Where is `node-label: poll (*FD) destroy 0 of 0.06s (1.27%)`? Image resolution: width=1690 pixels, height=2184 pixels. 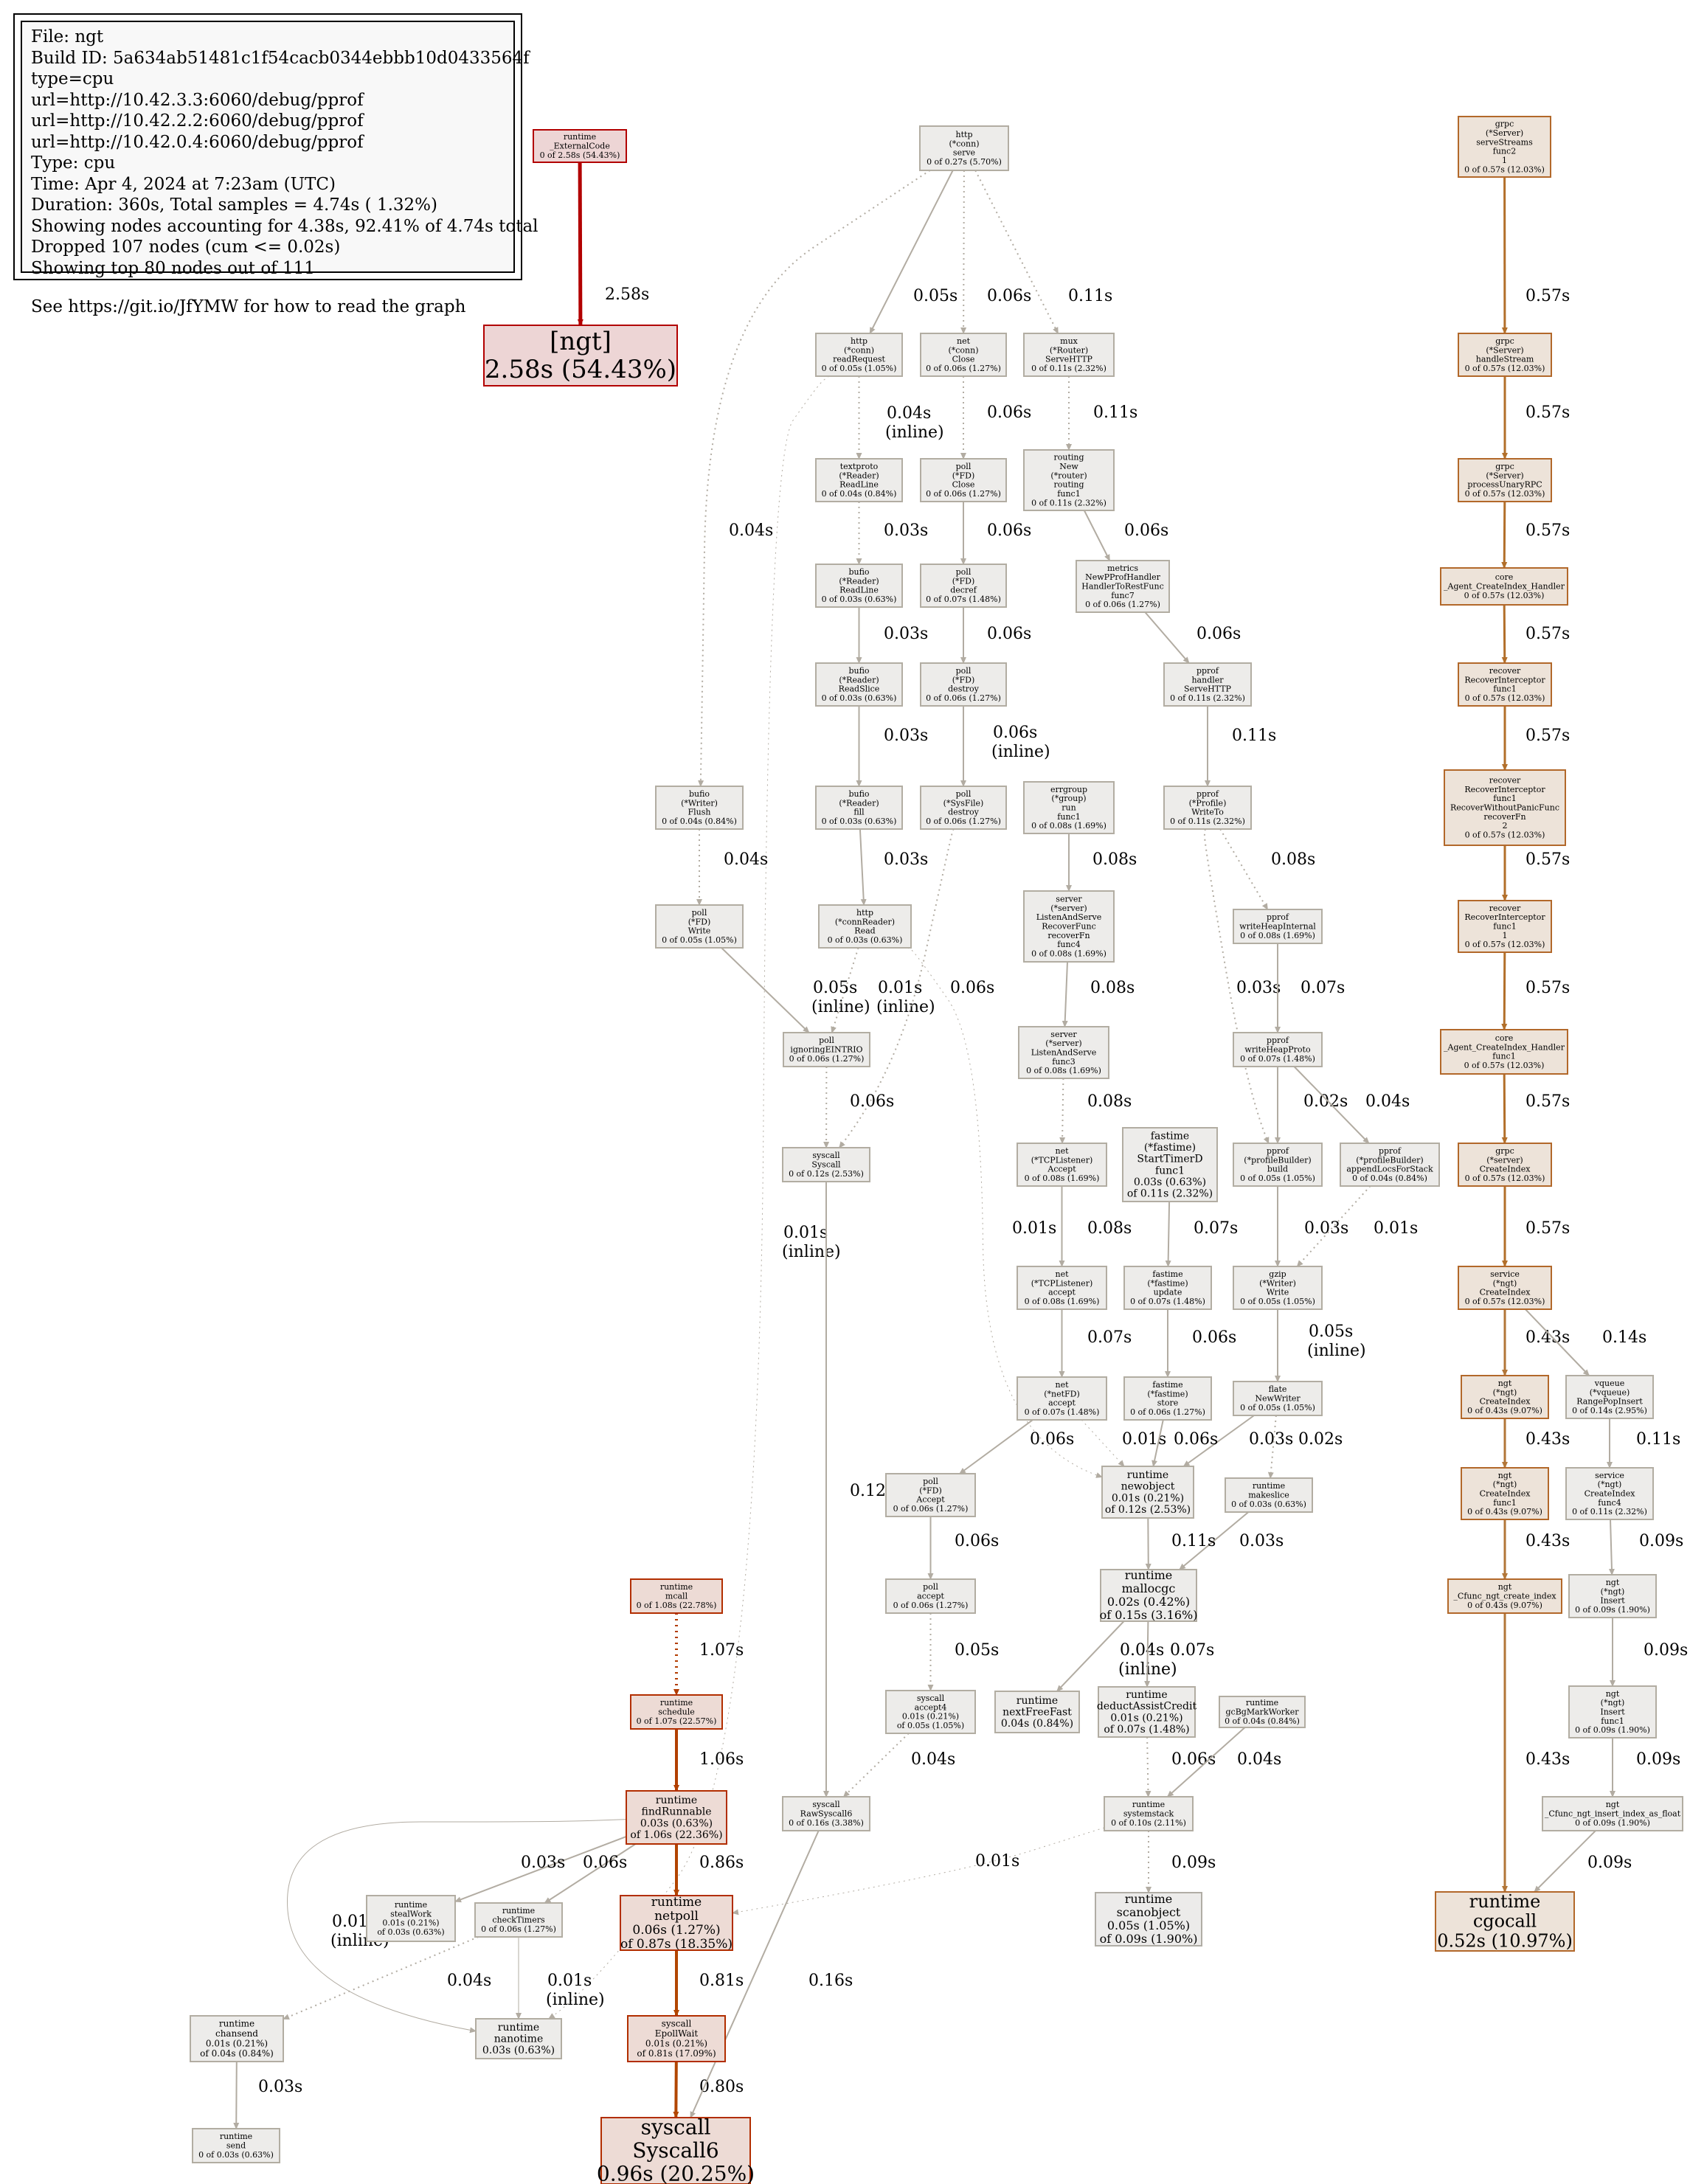 node-label: poll (*FD) destroy 0 of 0.06s (1.27%) is located at coordinates (964, 684).